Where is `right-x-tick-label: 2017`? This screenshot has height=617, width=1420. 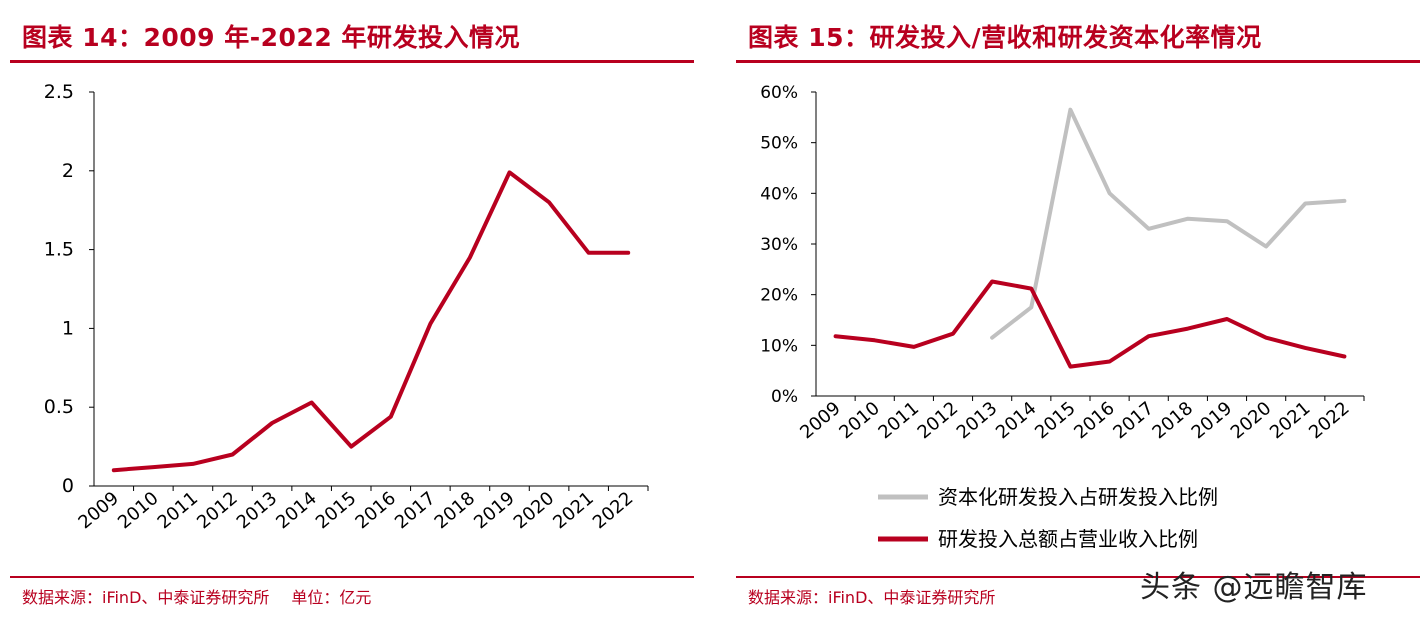 right-x-tick-label: 2017 is located at coordinates (1133, 421).